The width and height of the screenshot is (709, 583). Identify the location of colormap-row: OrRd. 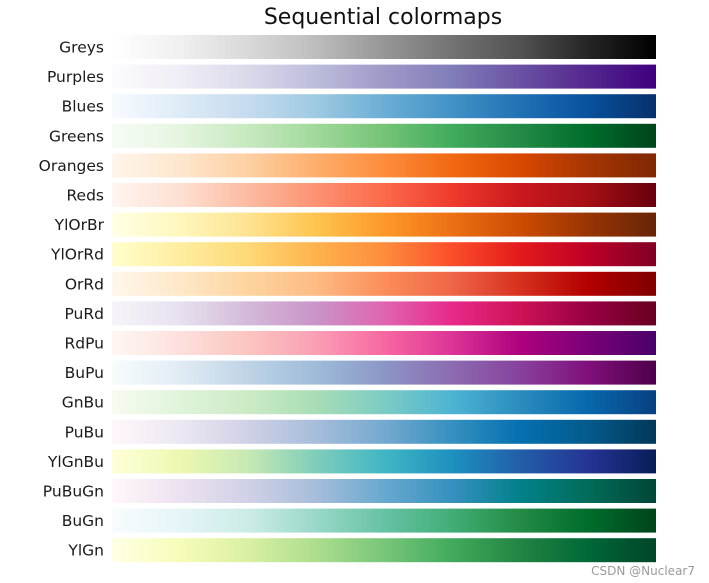
(360, 283).